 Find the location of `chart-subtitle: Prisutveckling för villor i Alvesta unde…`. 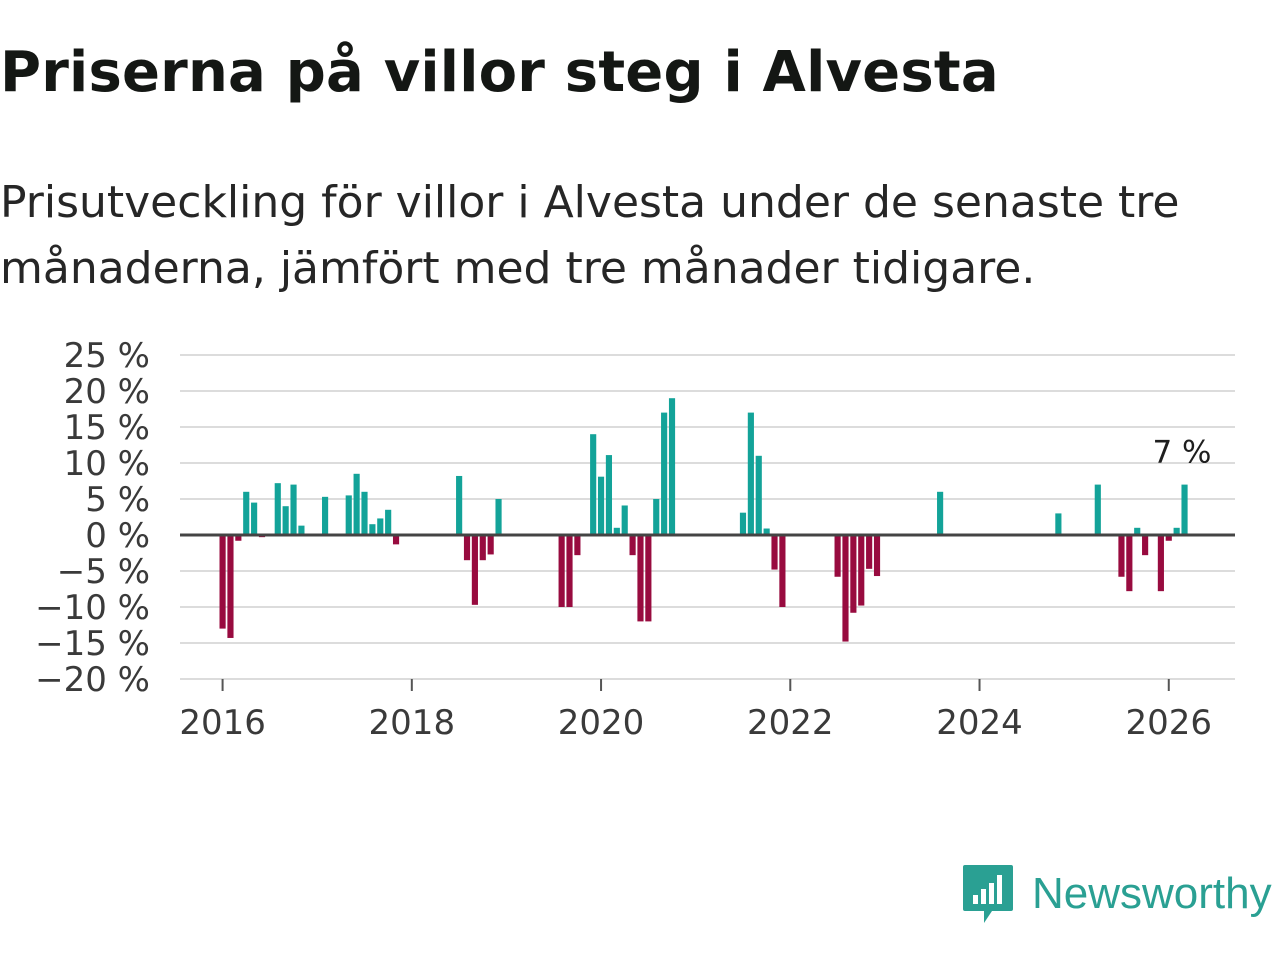

chart-subtitle: Prisutveckling för villor i Alvesta unde… is located at coordinates (590, 235).